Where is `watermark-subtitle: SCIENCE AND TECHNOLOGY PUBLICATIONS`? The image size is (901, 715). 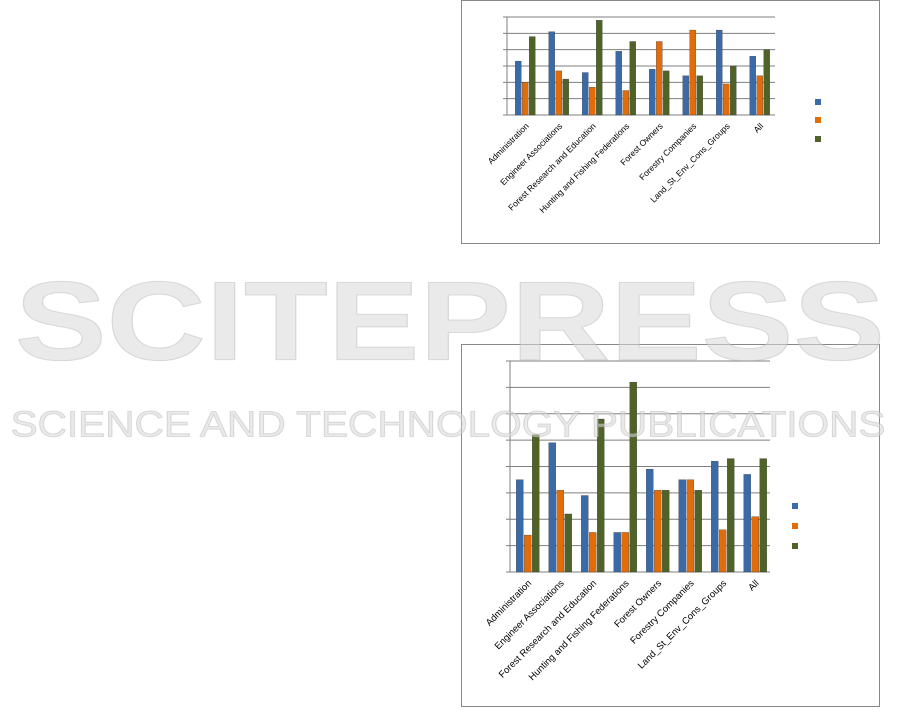 watermark-subtitle: SCIENCE AND TECHNOLOGY PUBLICATIONS is located at coordinates (448, 424).